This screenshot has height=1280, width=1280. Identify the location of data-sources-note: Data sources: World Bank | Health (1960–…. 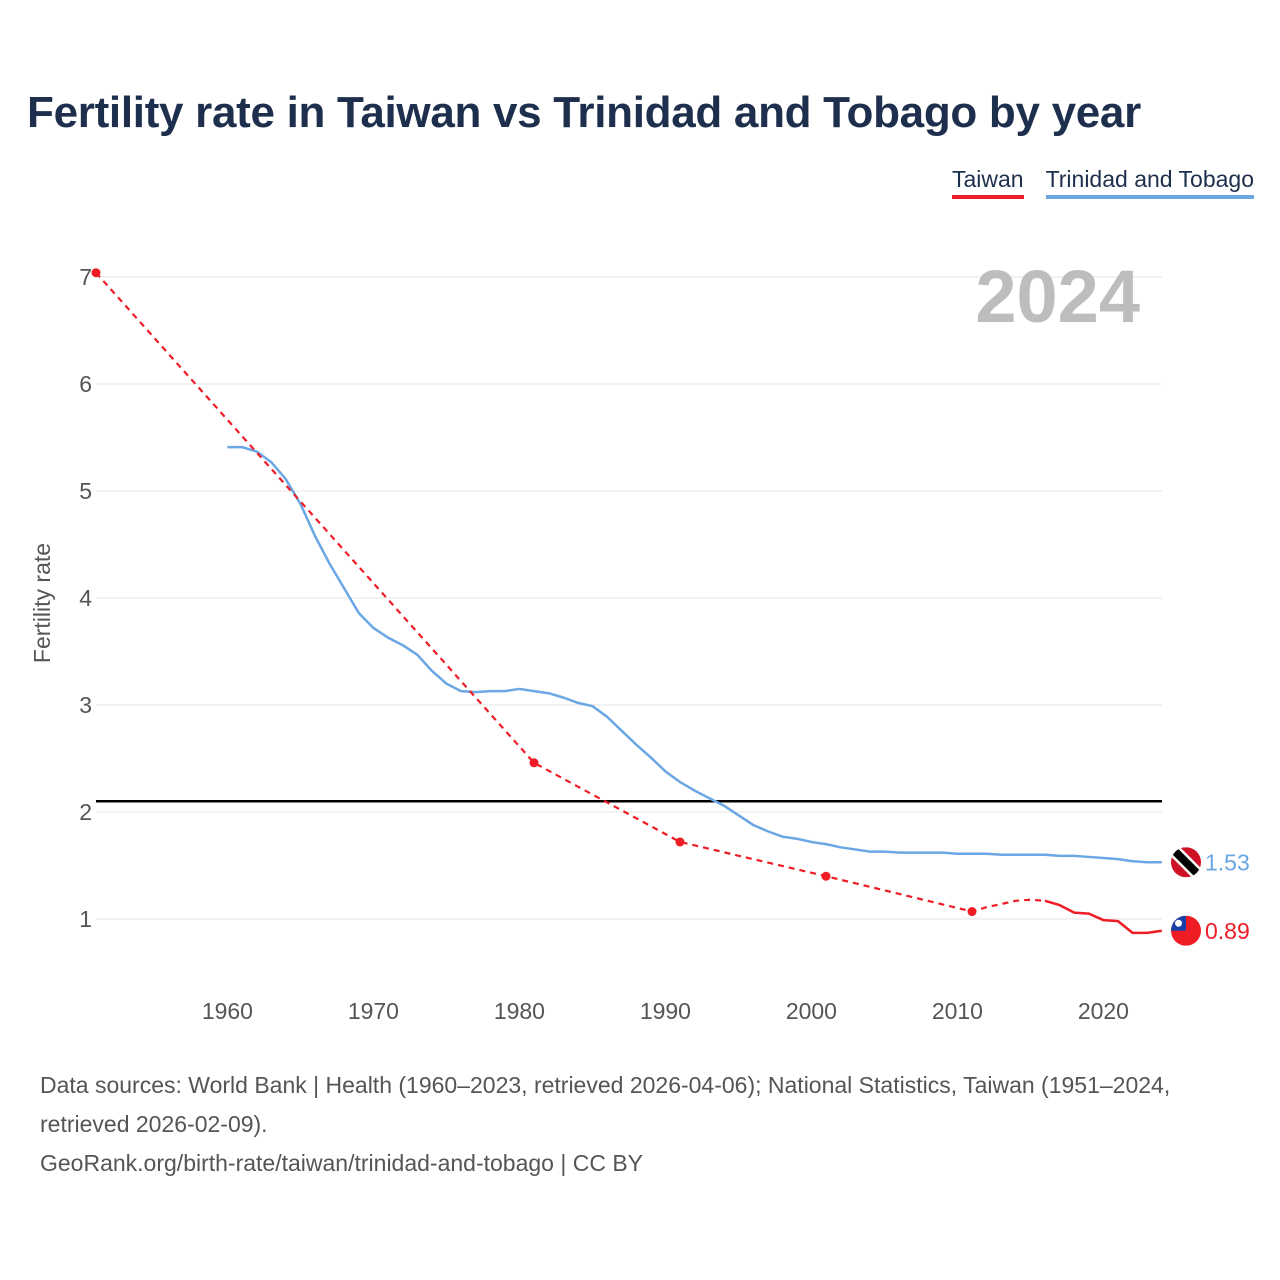
(605, 1104).